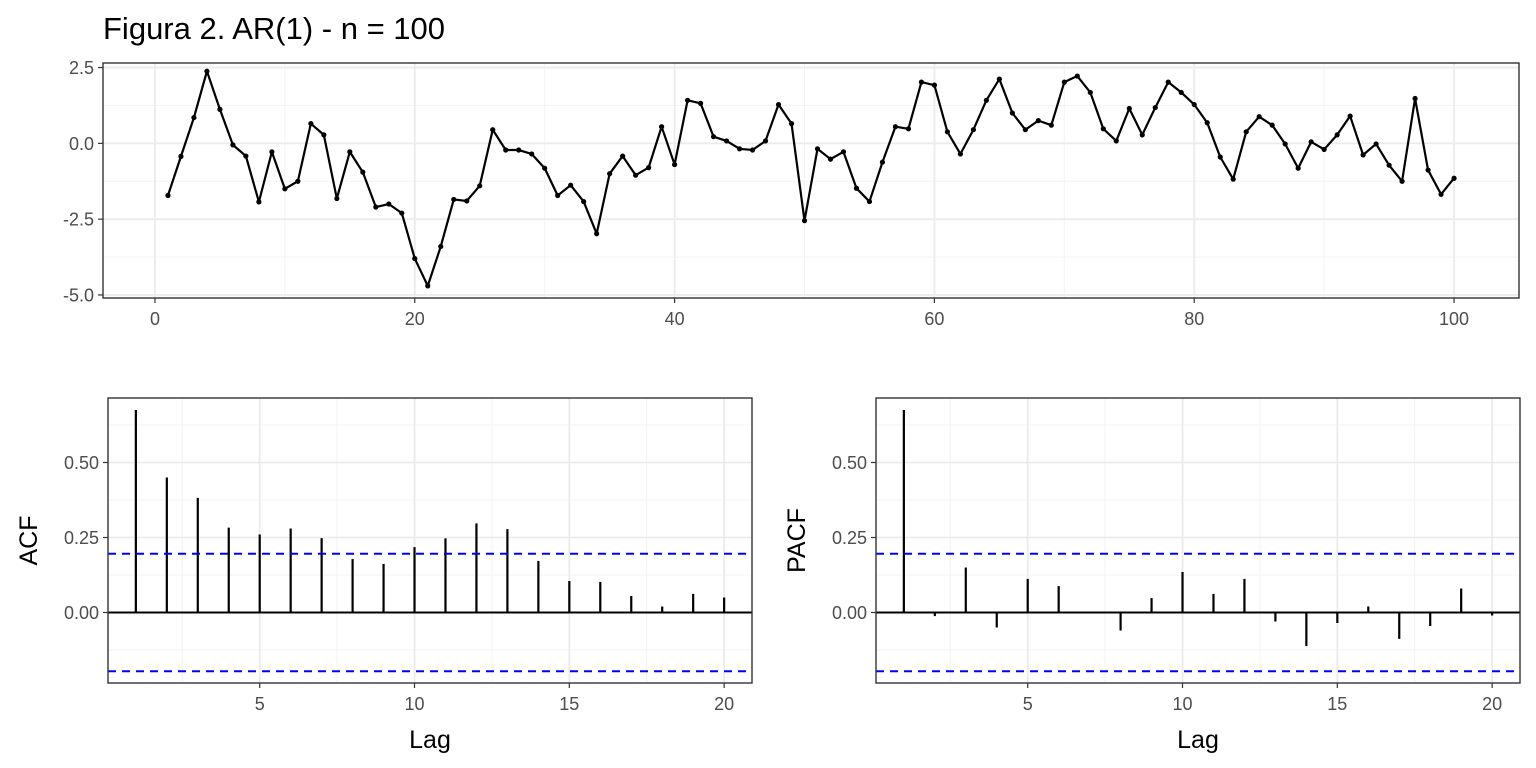  What do you see at coordinates (29, 541) in the screenshot?
I see `y-axis-title: ACF` at bounding box center [29, 541].